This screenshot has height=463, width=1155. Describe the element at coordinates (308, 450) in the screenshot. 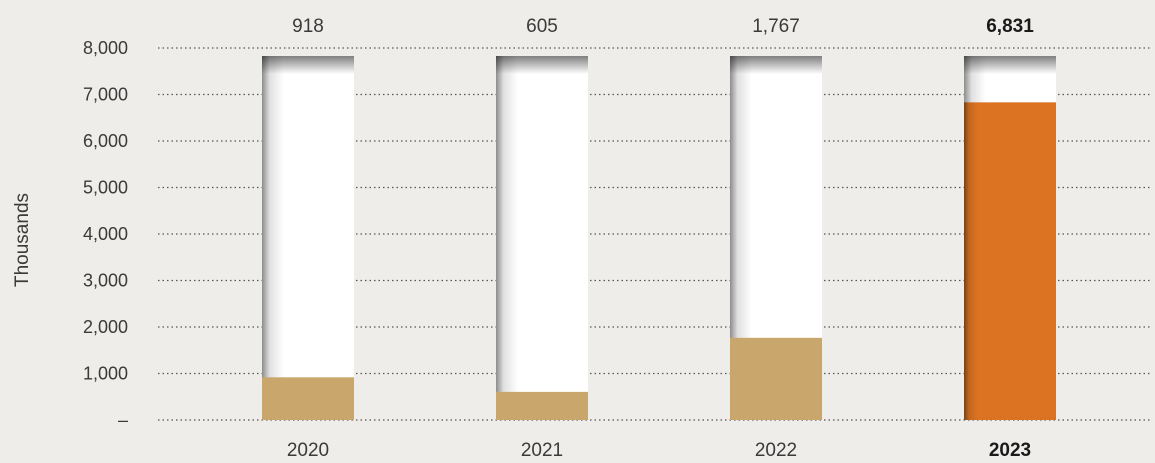

I see `category-label-2020: 2020` at that location.